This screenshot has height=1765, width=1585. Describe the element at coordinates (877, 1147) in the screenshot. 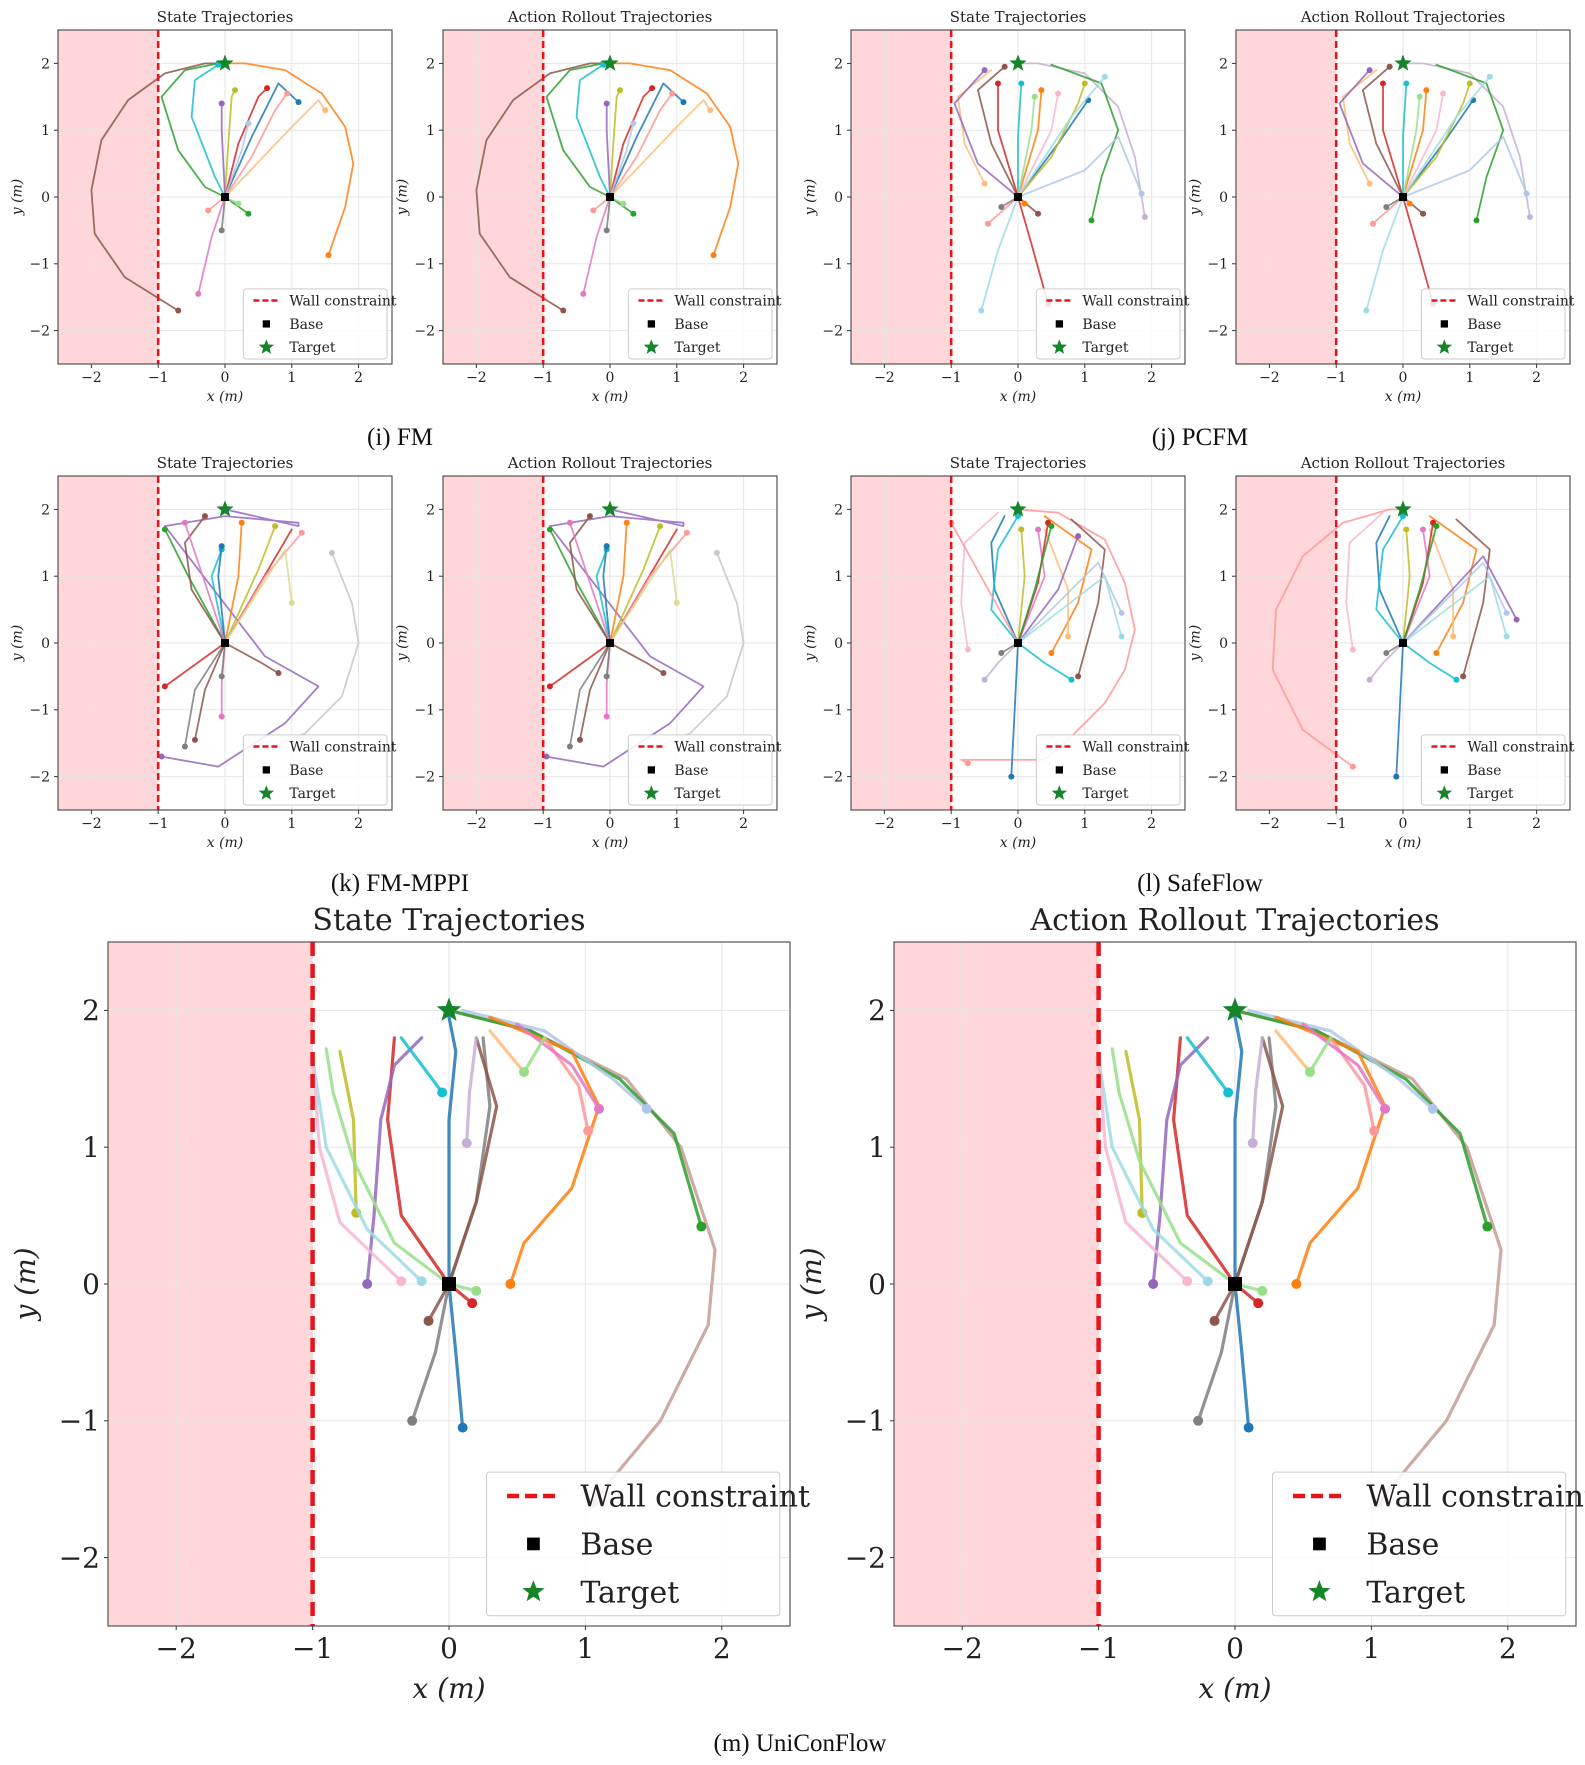

I see `y-tick-label: 1` at that location.